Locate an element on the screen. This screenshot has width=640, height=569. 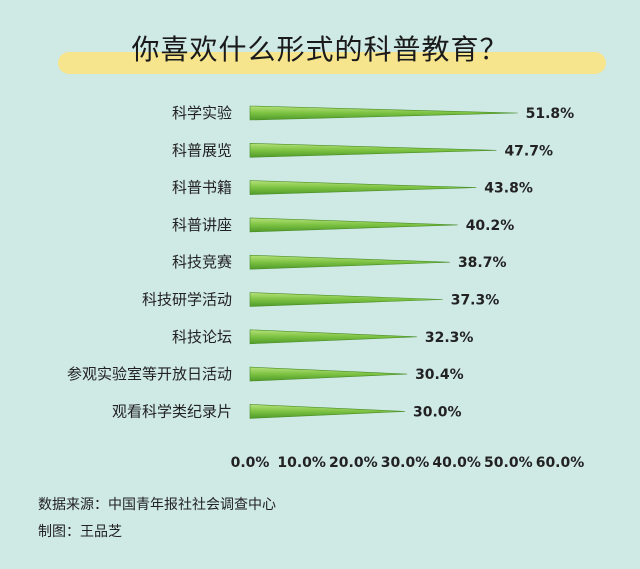
category-label: 科学实验 is located at coordinates (202, 113).